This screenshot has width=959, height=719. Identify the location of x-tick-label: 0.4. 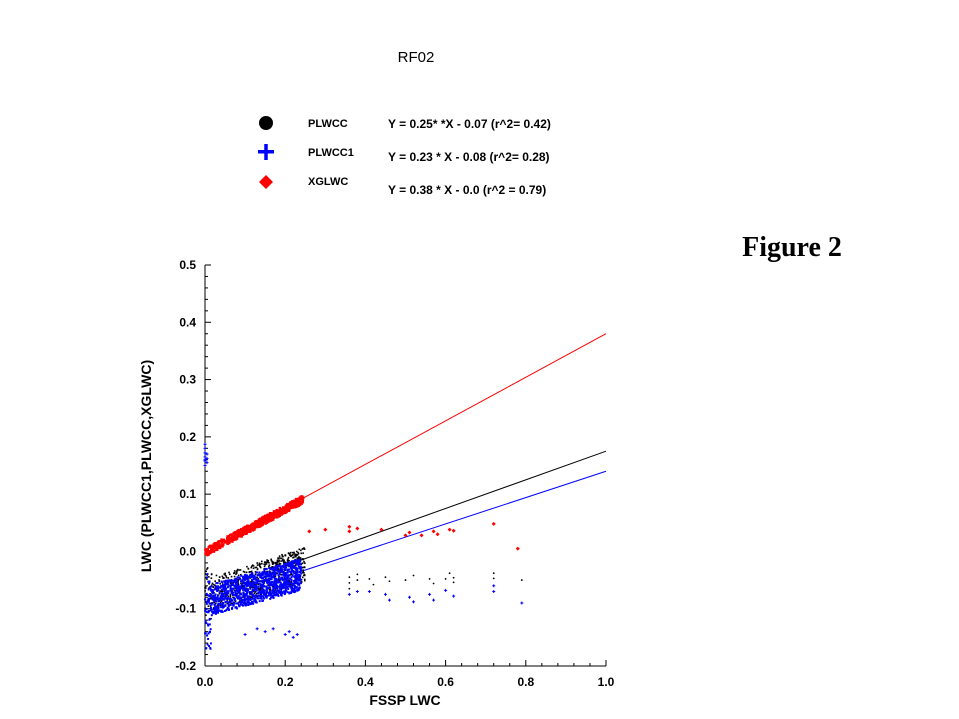
(365, 682).